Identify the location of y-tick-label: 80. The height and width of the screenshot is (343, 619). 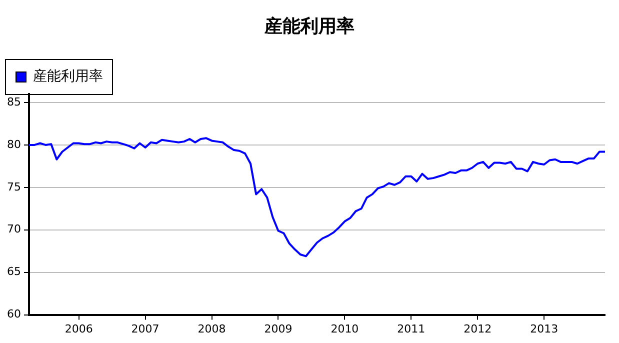
(13, 144).